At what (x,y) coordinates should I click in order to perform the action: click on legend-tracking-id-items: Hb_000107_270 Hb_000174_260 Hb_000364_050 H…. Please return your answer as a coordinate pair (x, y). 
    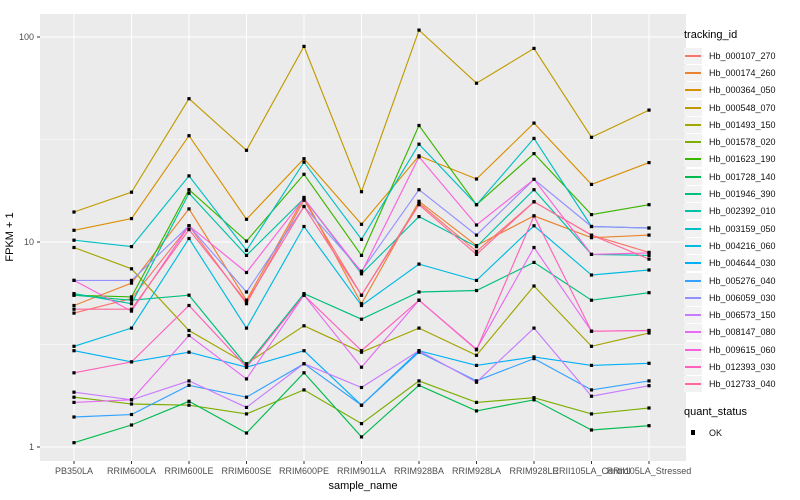
    Looking at the image, I should click on (741, 220).